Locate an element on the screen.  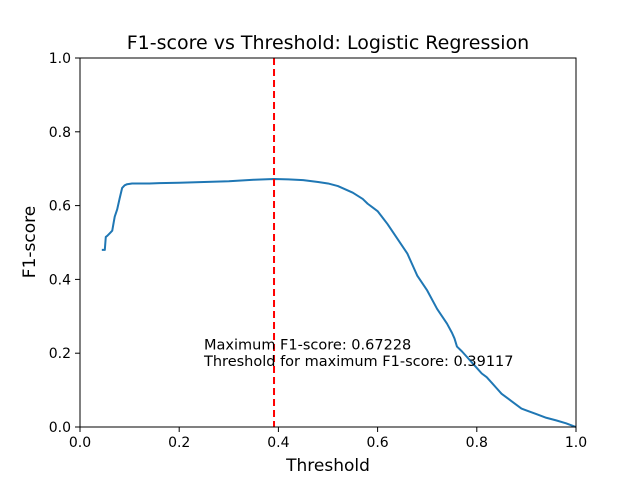
x-tick-label: 0.8 is located at coordinates (477, 443).